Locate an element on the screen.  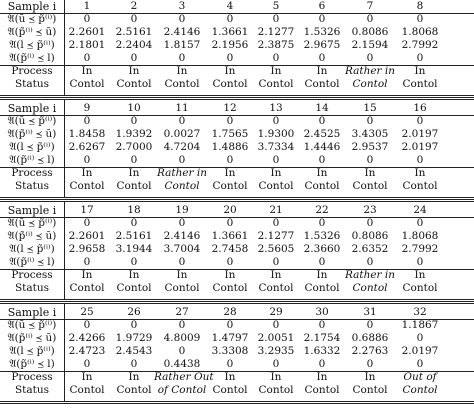
sample-number: 8 is located at coordinates (420, 6).